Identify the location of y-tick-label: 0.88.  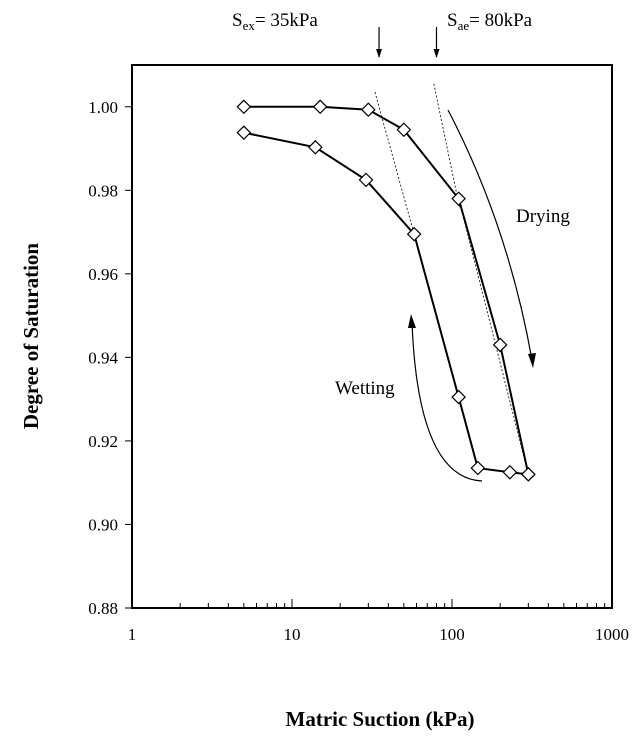
(103, 608).